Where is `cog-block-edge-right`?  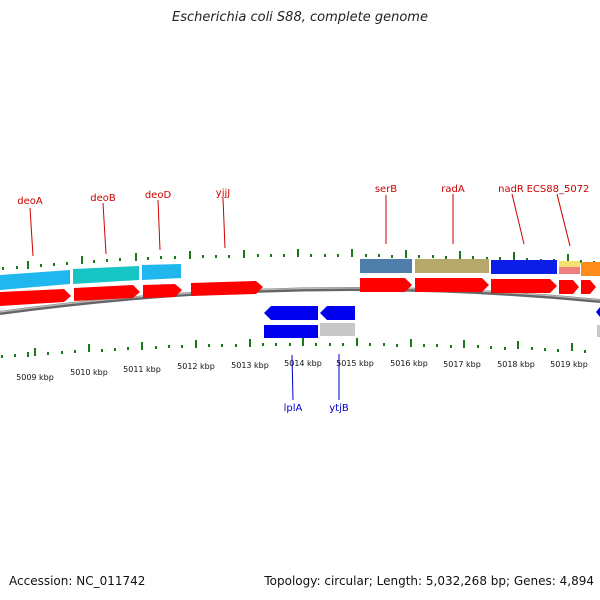
cog-block-edge-right is located at coordinates (598, 331).